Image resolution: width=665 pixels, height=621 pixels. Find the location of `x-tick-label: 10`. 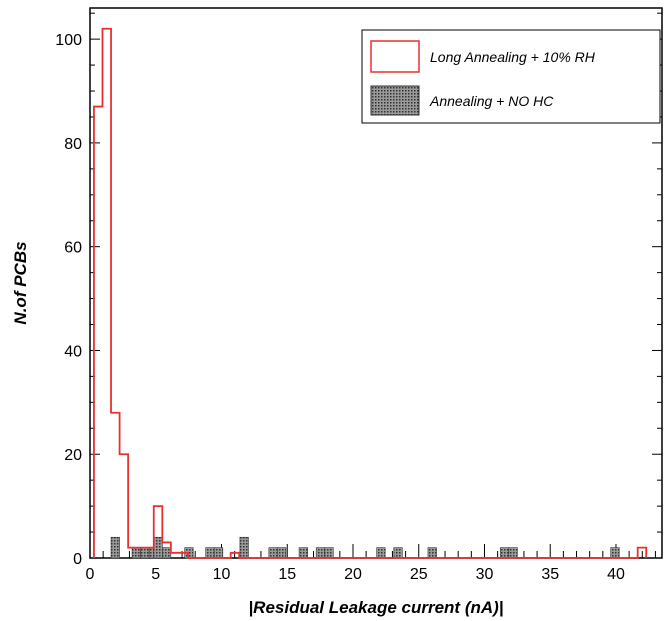

x-tick-label: 10 is located at coordinates (222, 574).